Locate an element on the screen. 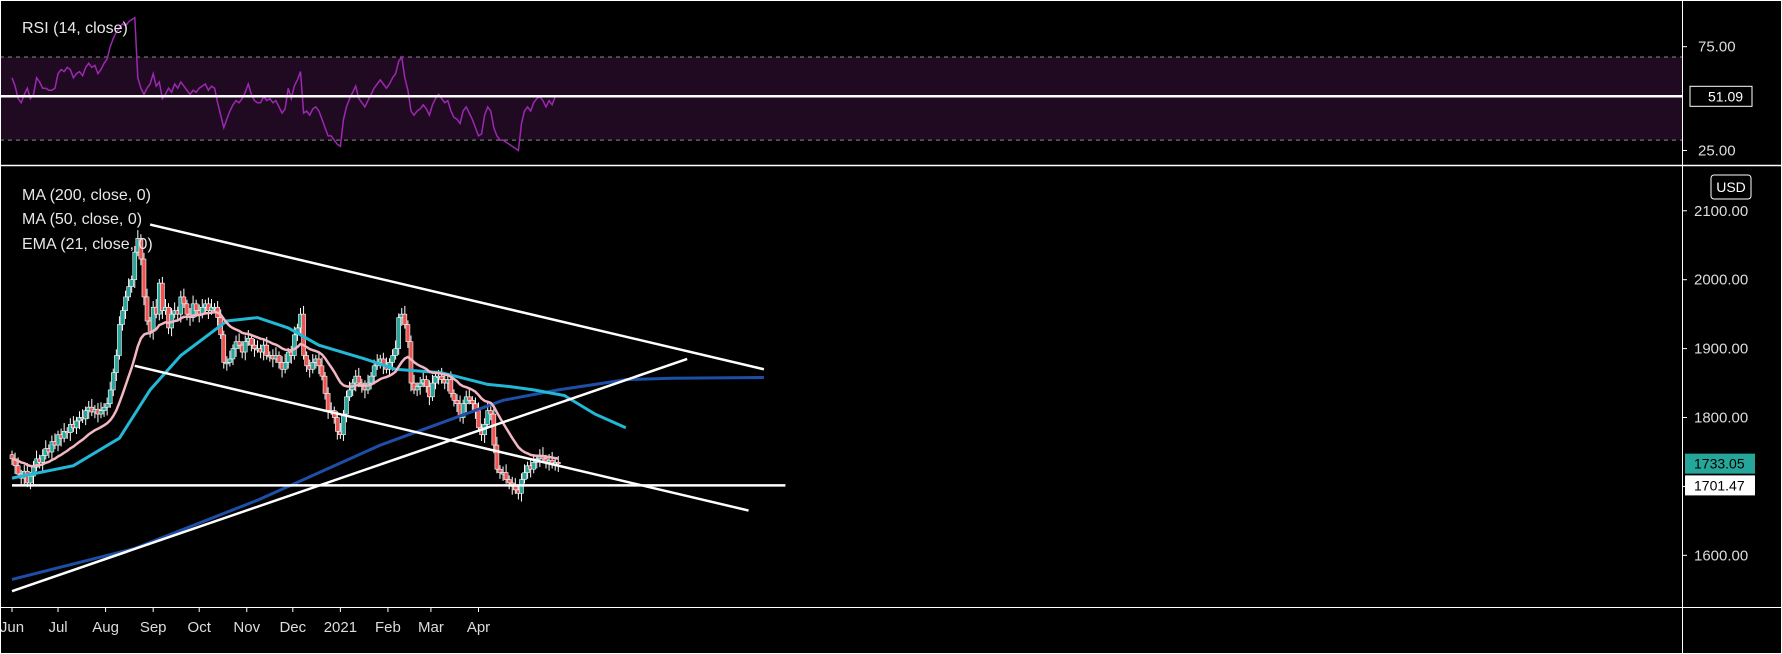  time-tick-label: Aug is located at coordinates (105, 627).